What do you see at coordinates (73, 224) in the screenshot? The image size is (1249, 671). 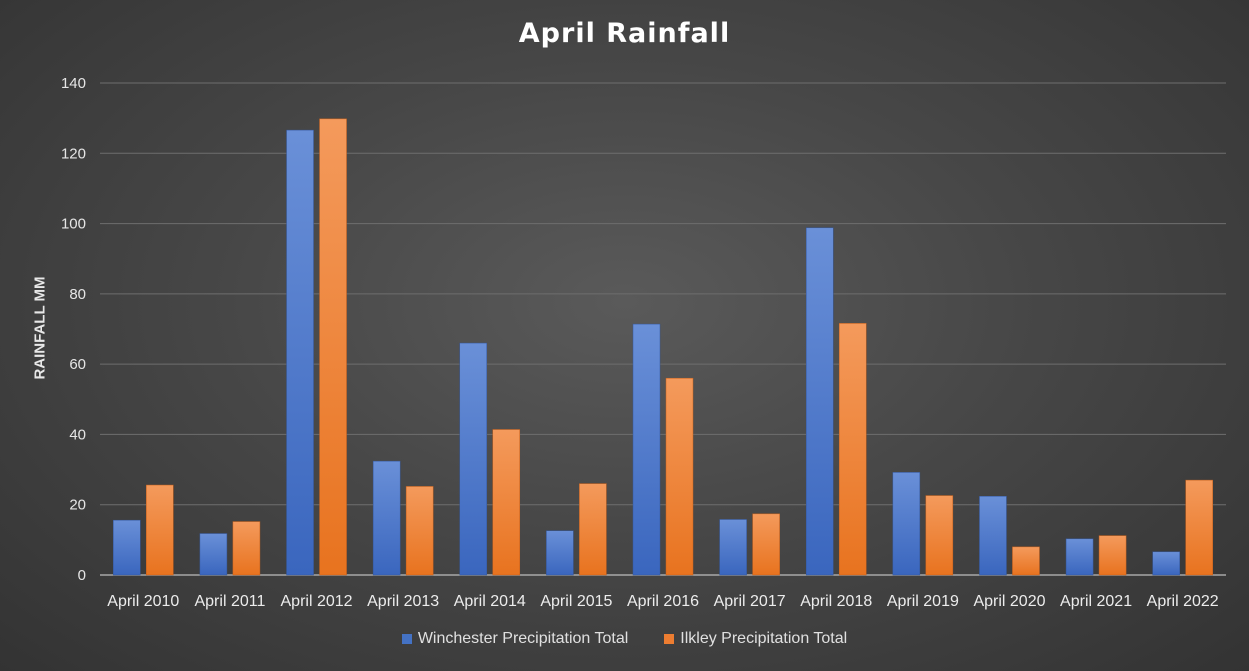 I see `y-tick-label: 100` at bounding box center [73, 224].